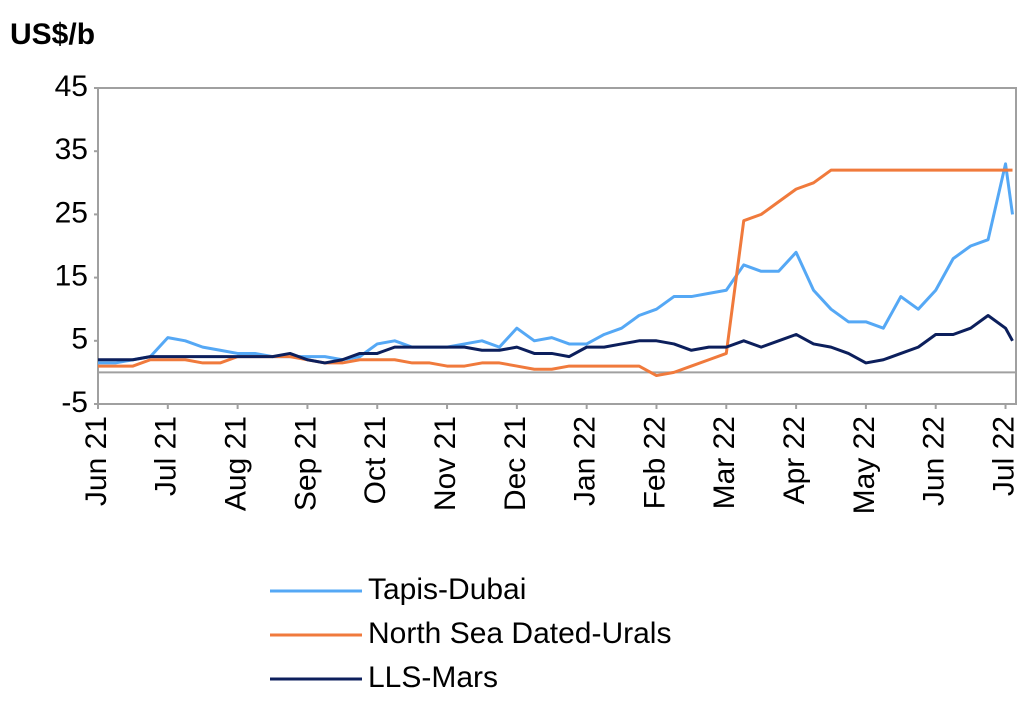 This screenshot has height=705, width=1026. I want to click on x-tick-label: Oct 21, so click(375, 460).